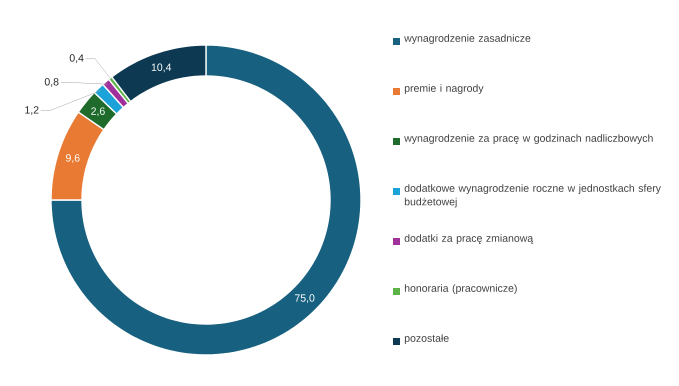 This screenshot has width=679, height=386. I want to click on data-label: 1,2, so click(32, 110).